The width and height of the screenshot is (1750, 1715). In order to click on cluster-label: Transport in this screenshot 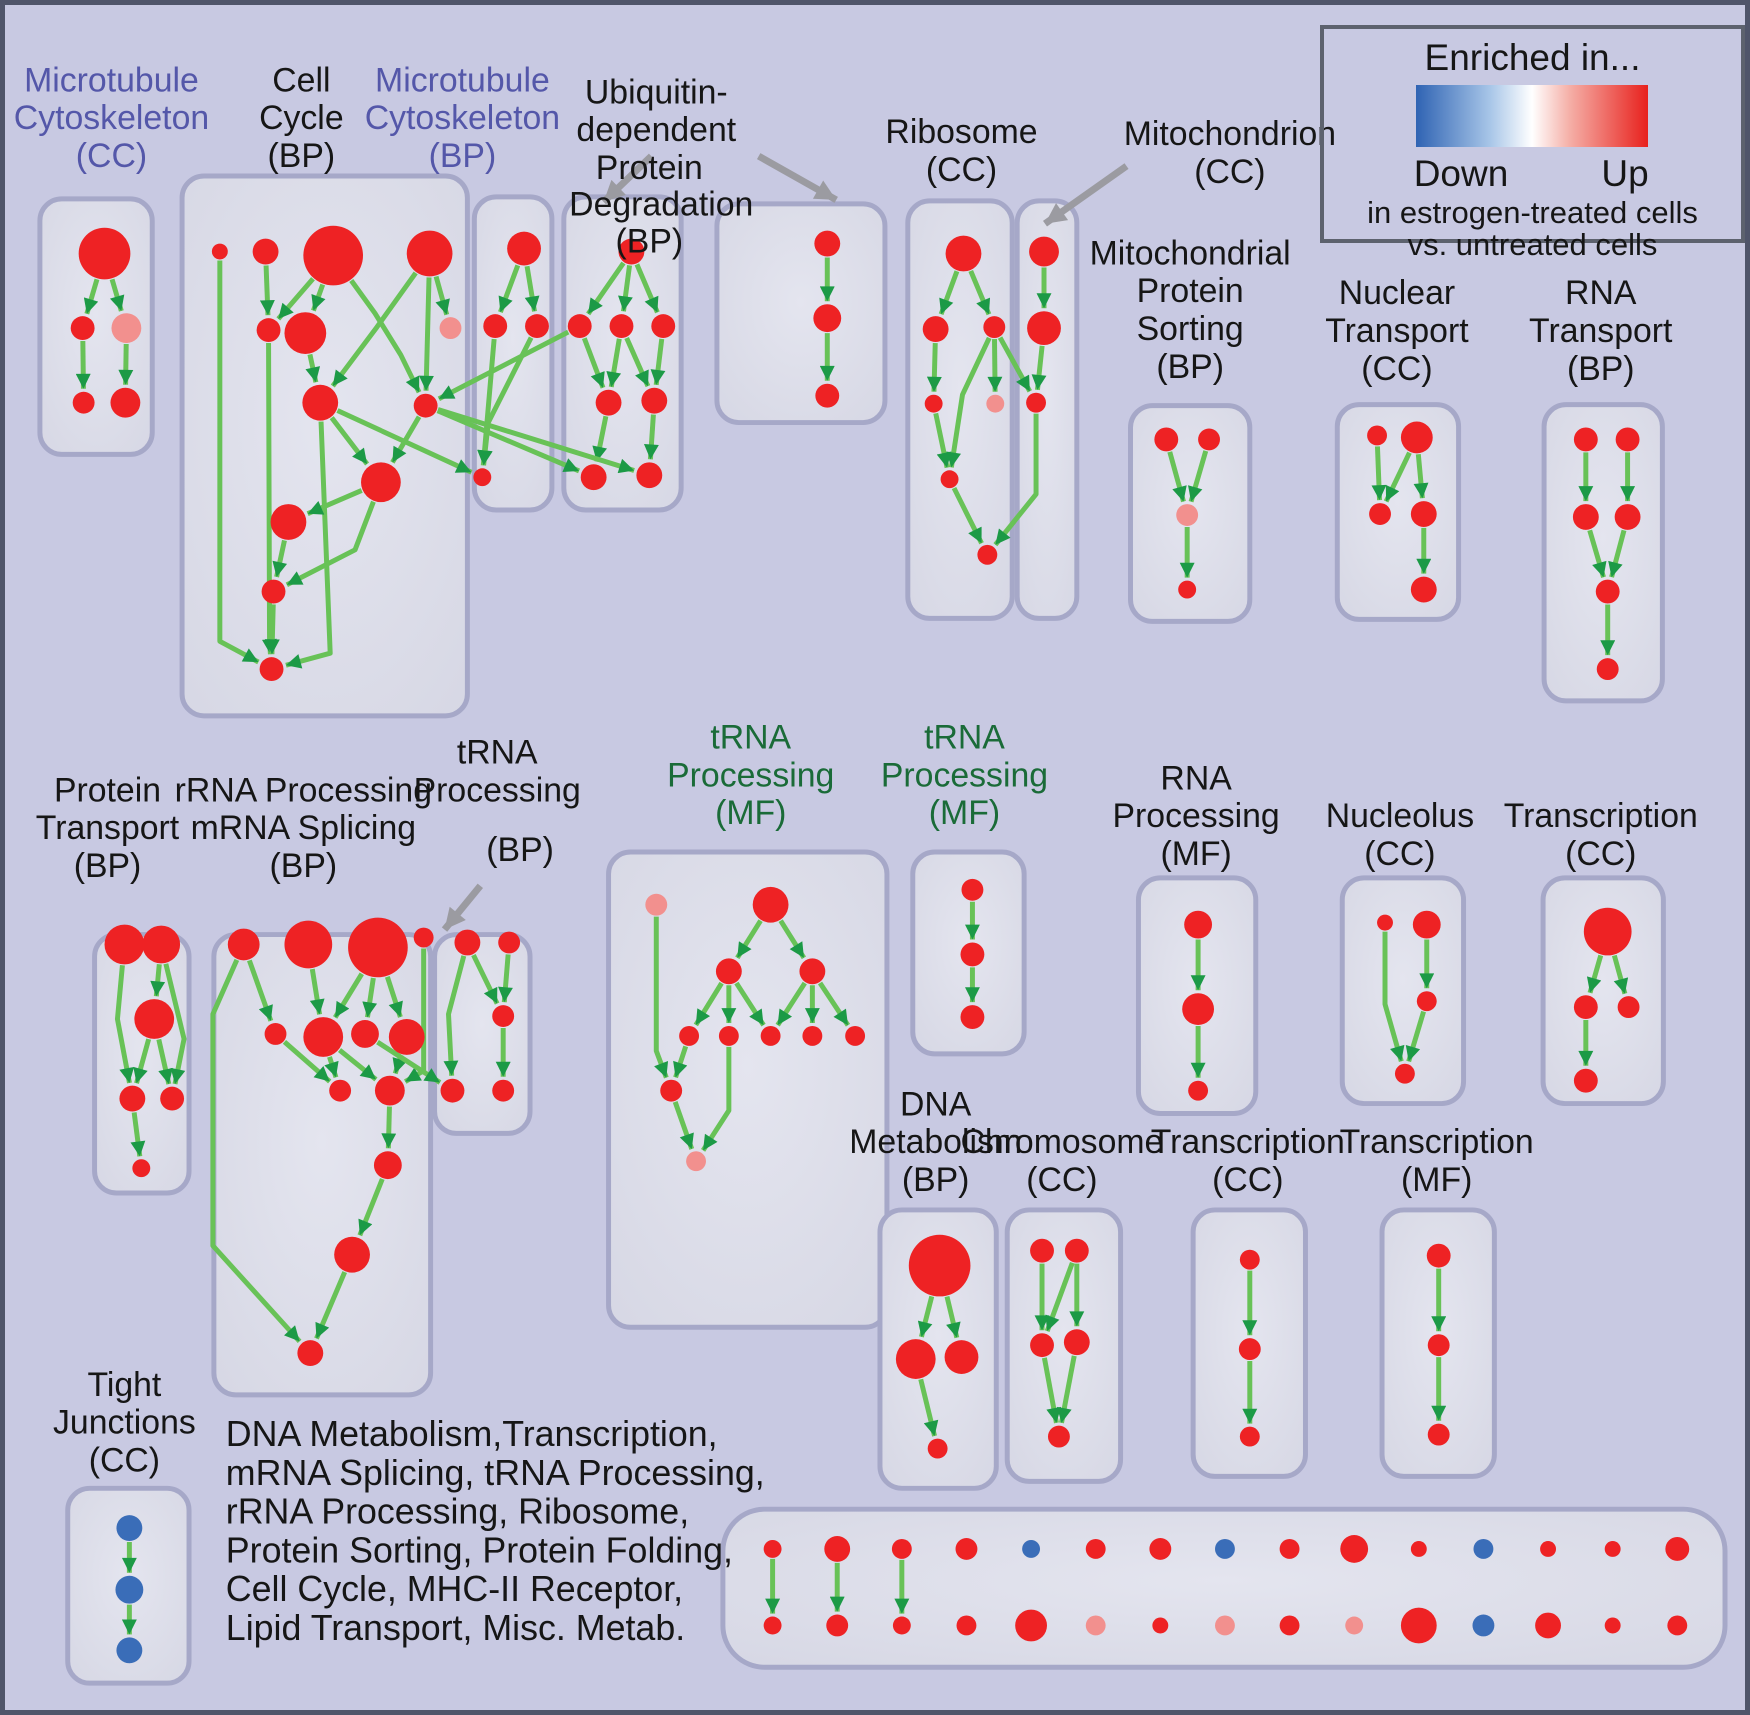, I will do `click(1601, 331)`.